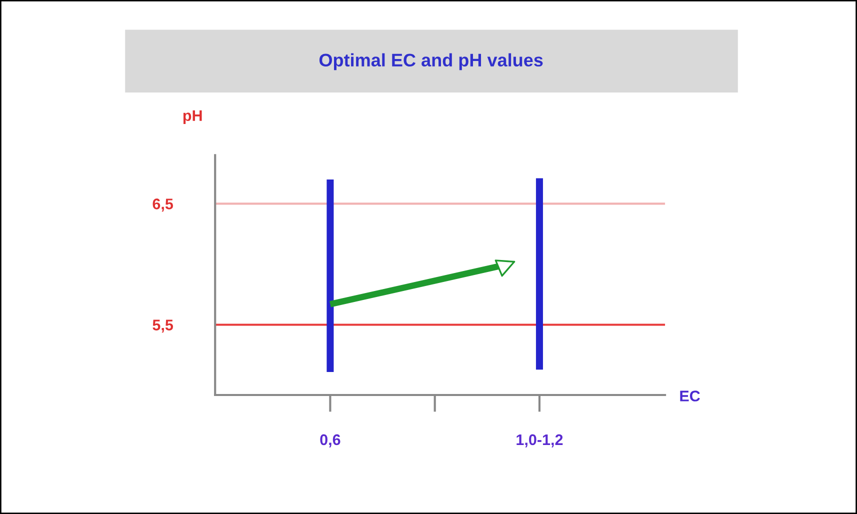  I want to click on x-axis-title: EC, so click(690, 396).